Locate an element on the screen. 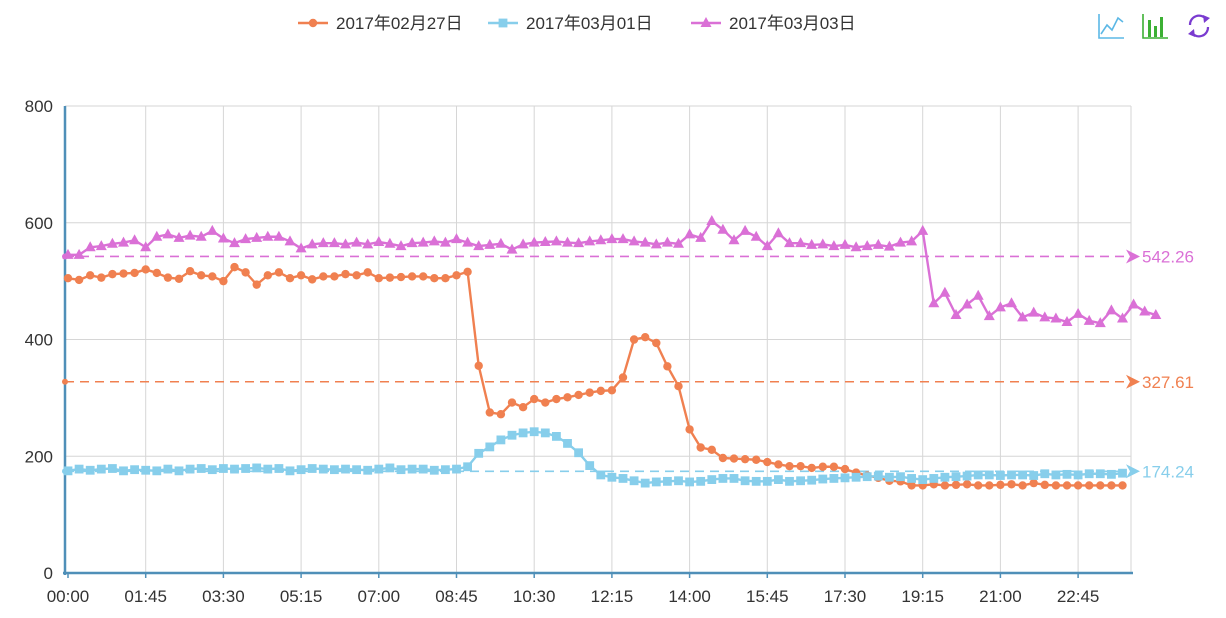 Image resolution: width=1226 pixels, height=618 pixels. average-label: 542.26 is located at coordinates (1168, 256).